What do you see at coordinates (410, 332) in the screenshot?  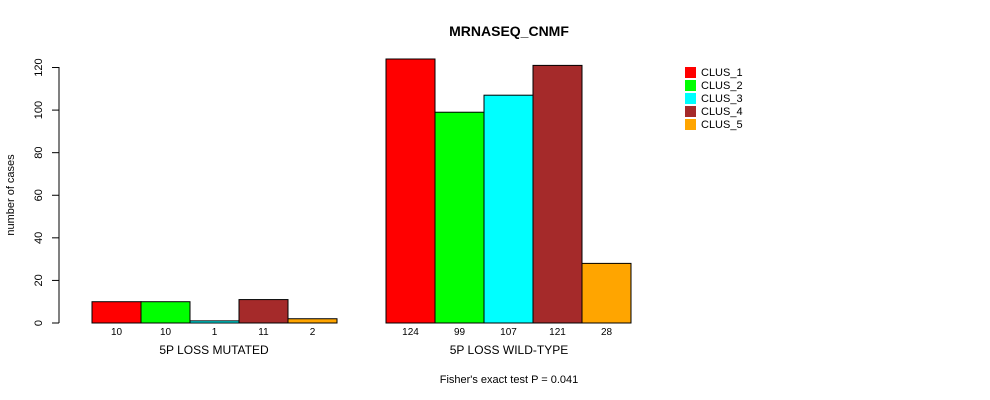 I see `bar-value-label: 124` at bounding box center [410, 332].